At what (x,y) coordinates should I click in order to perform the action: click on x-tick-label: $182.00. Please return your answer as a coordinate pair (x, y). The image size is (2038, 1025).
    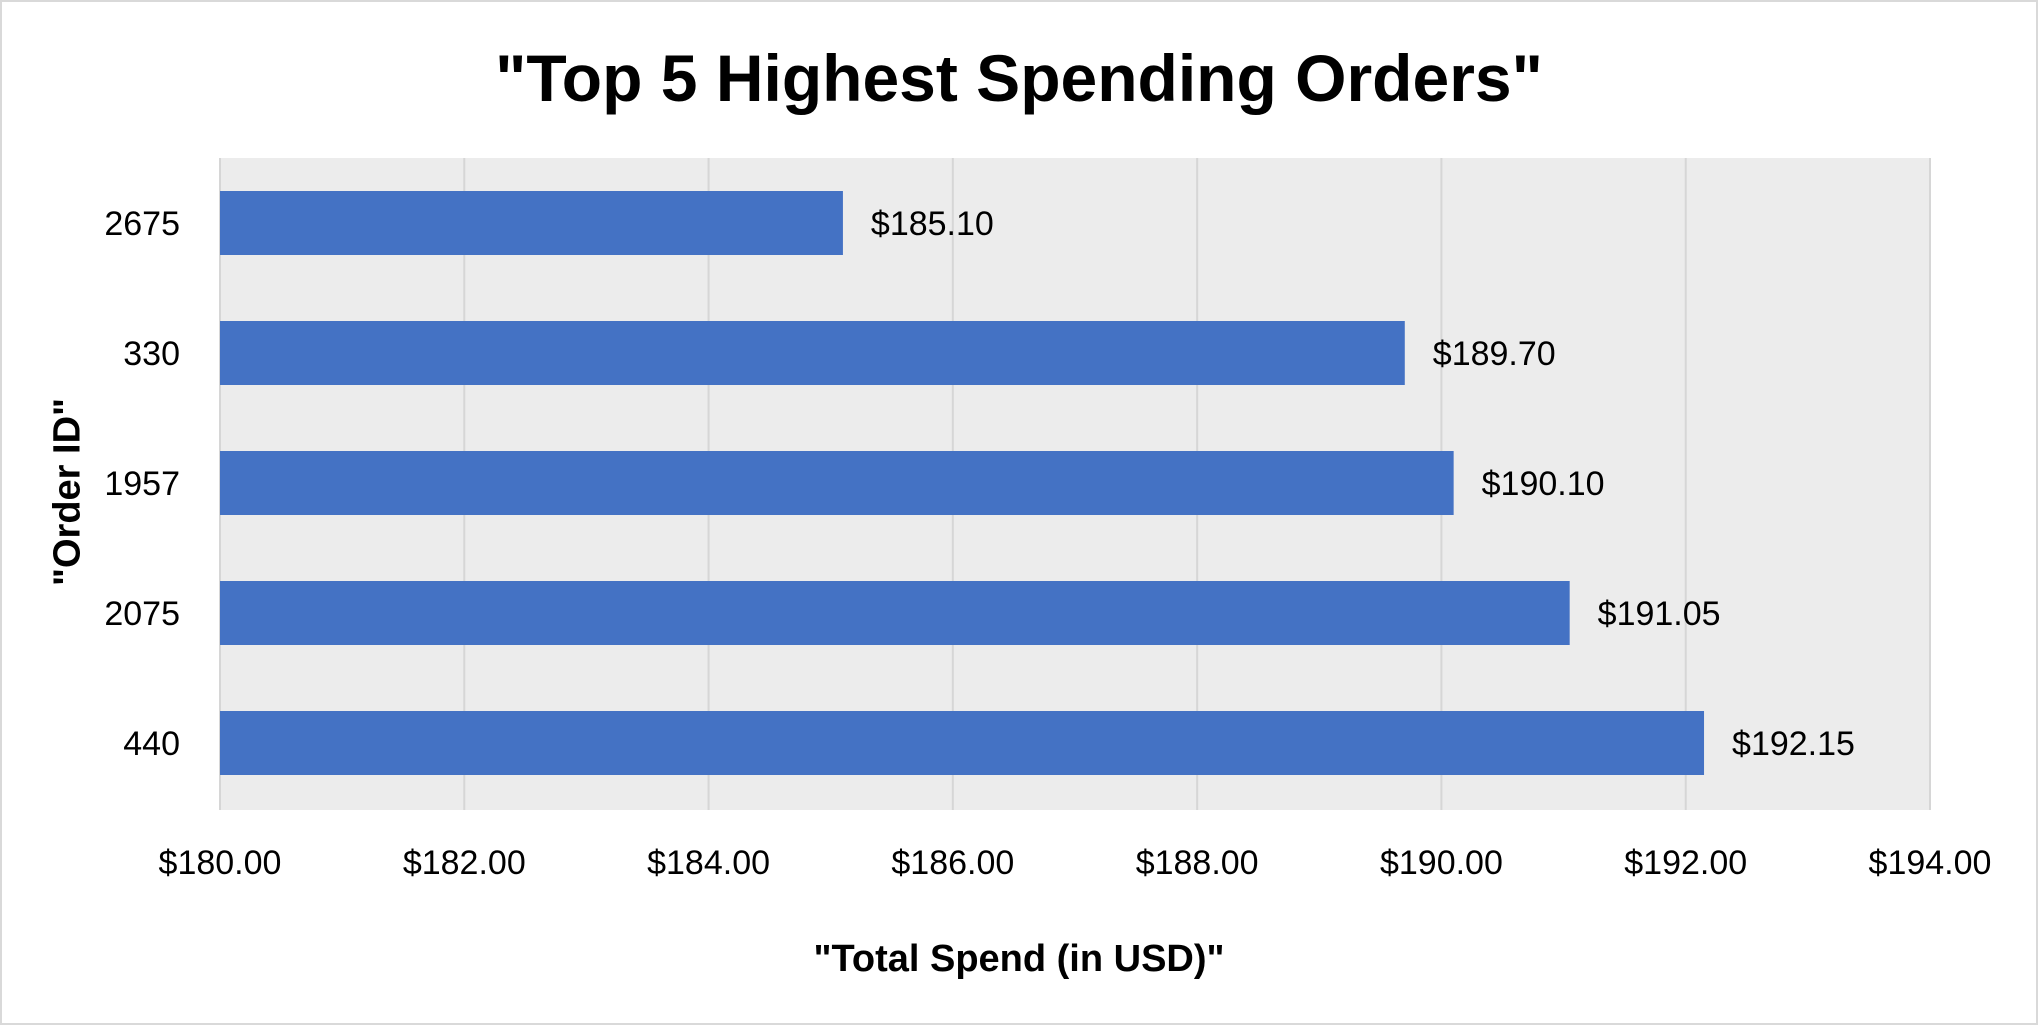
    Looking at the image, I should click on (464, 863).